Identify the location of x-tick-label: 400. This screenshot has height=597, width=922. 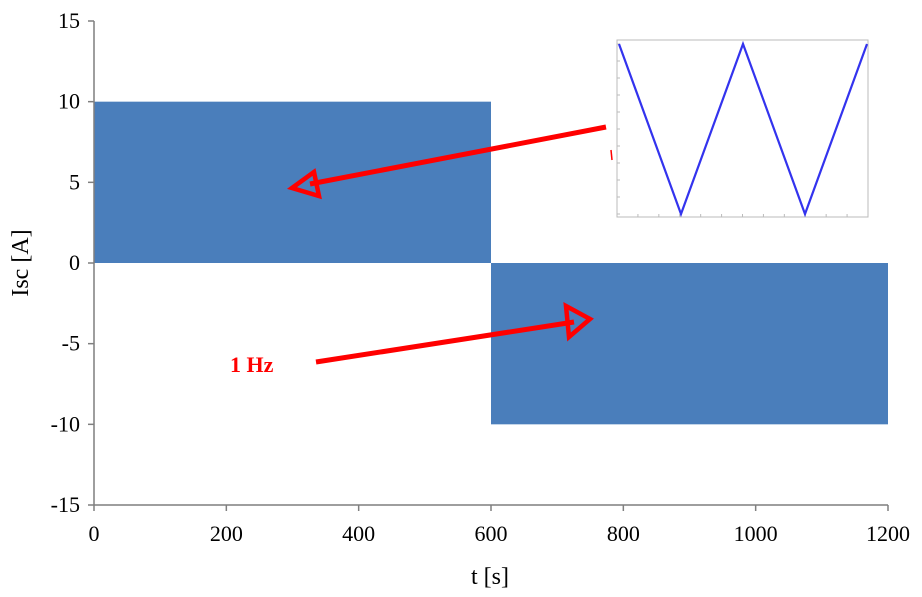
(358, 533).